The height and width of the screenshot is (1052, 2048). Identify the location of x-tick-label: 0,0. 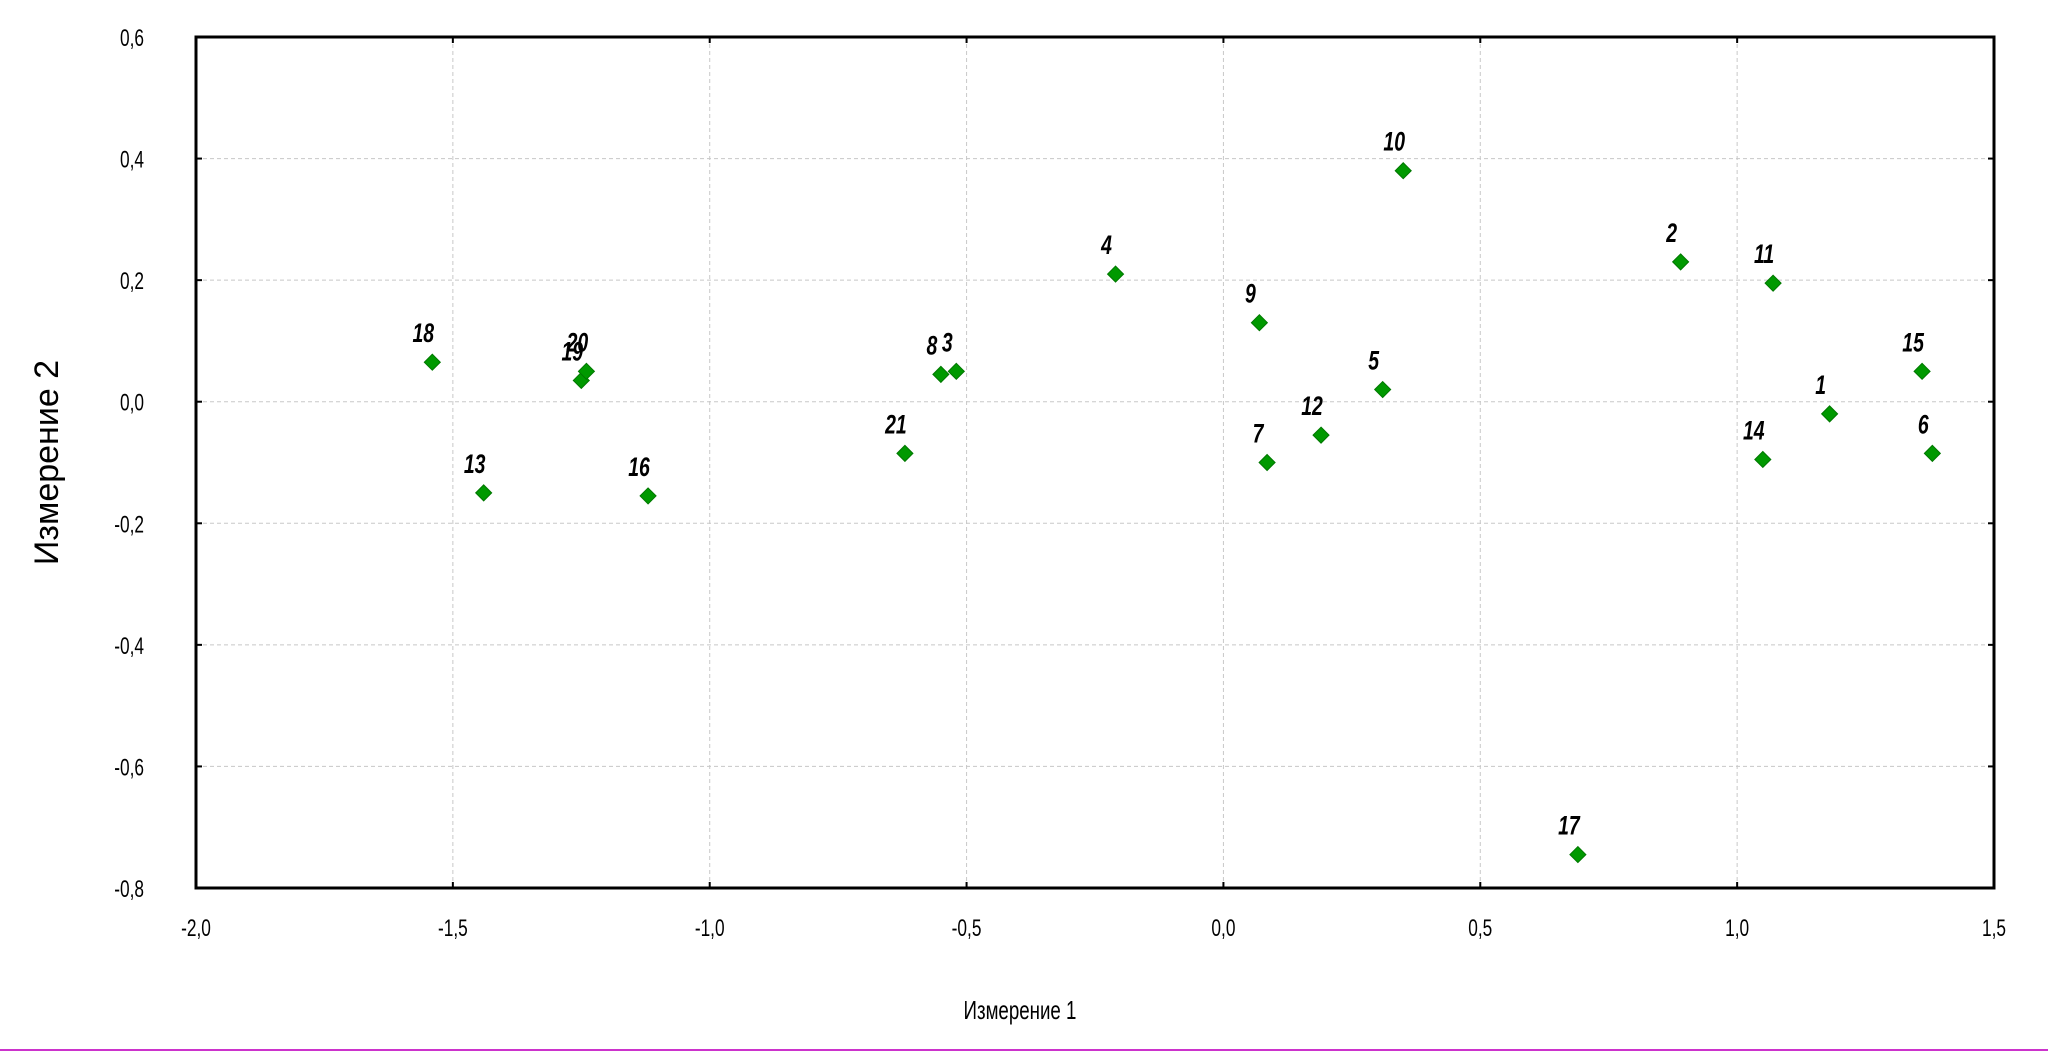
(1223, 928).